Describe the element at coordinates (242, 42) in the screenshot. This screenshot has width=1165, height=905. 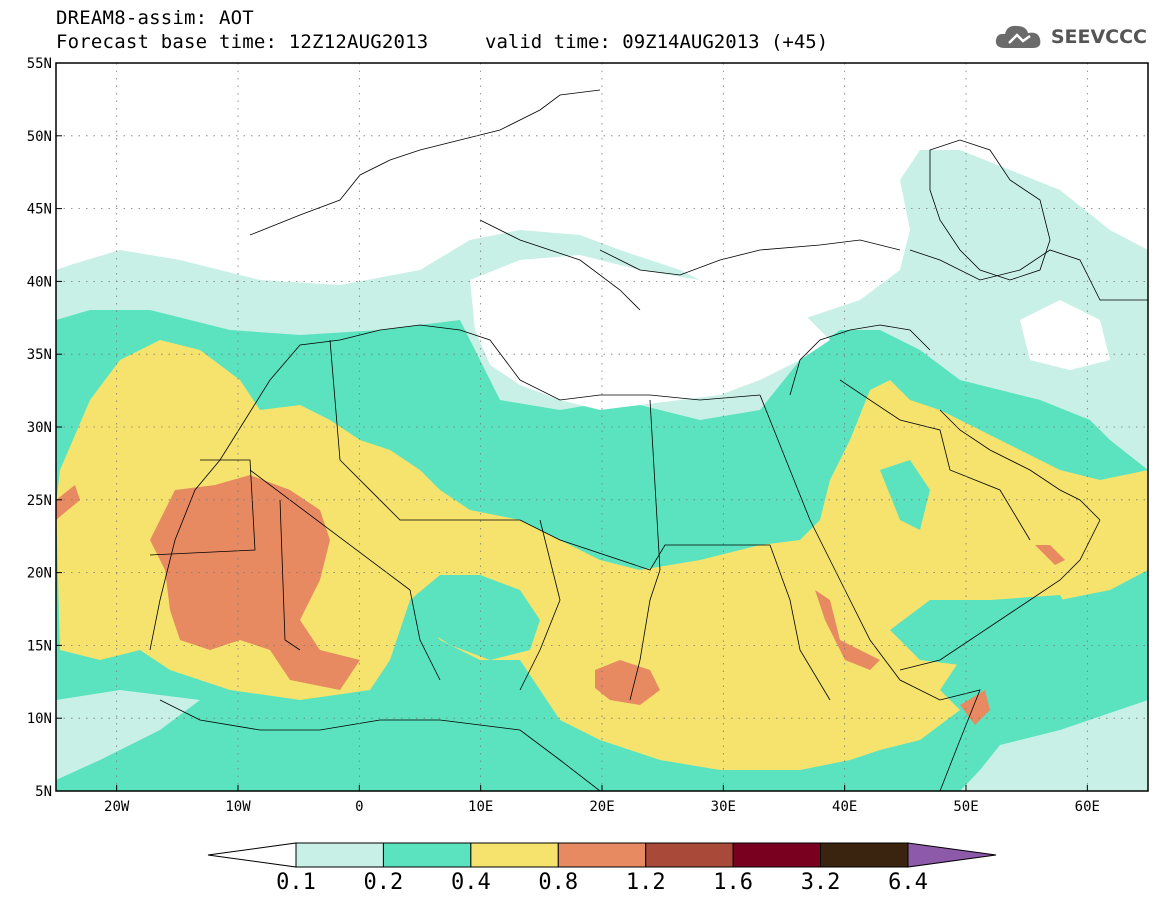
I see `forecast-base-time: Forecast base time: 12Z12AUG2013` at that location.